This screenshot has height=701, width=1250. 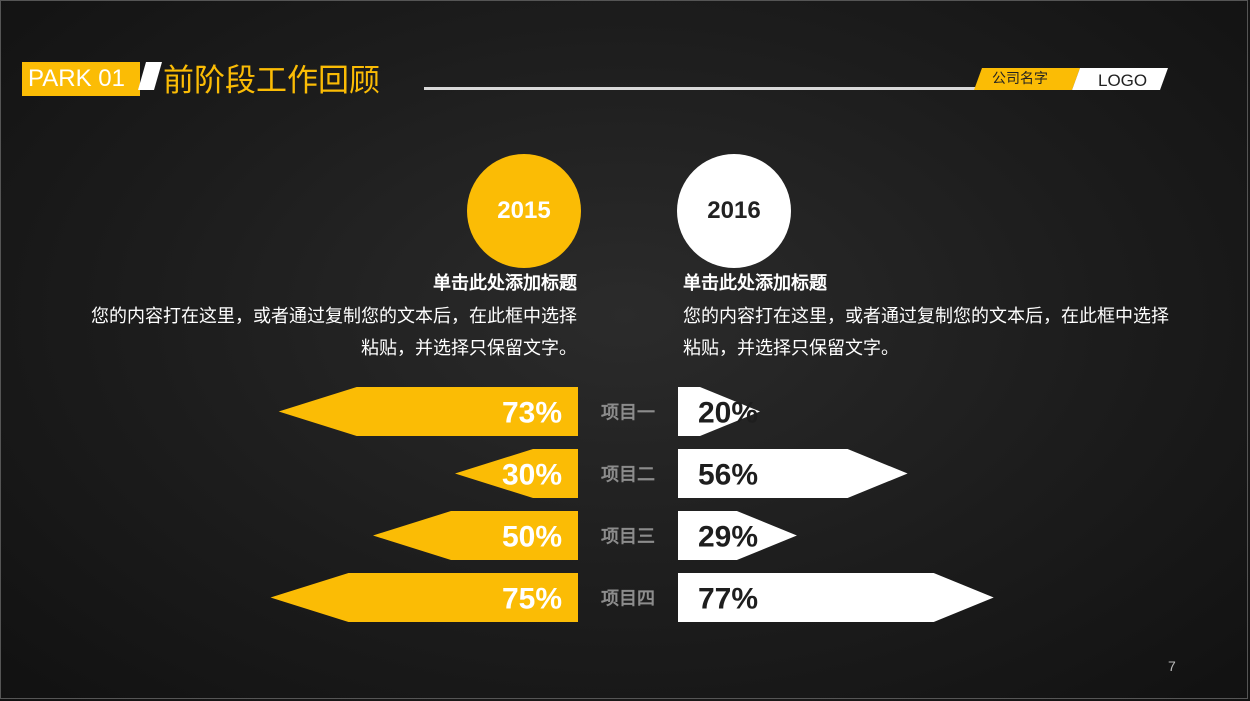 What do you see at coordinates (532, 599) in the screenshot?
I see `bar-label-2015-4: 75%` at bounding box center [532, 599].